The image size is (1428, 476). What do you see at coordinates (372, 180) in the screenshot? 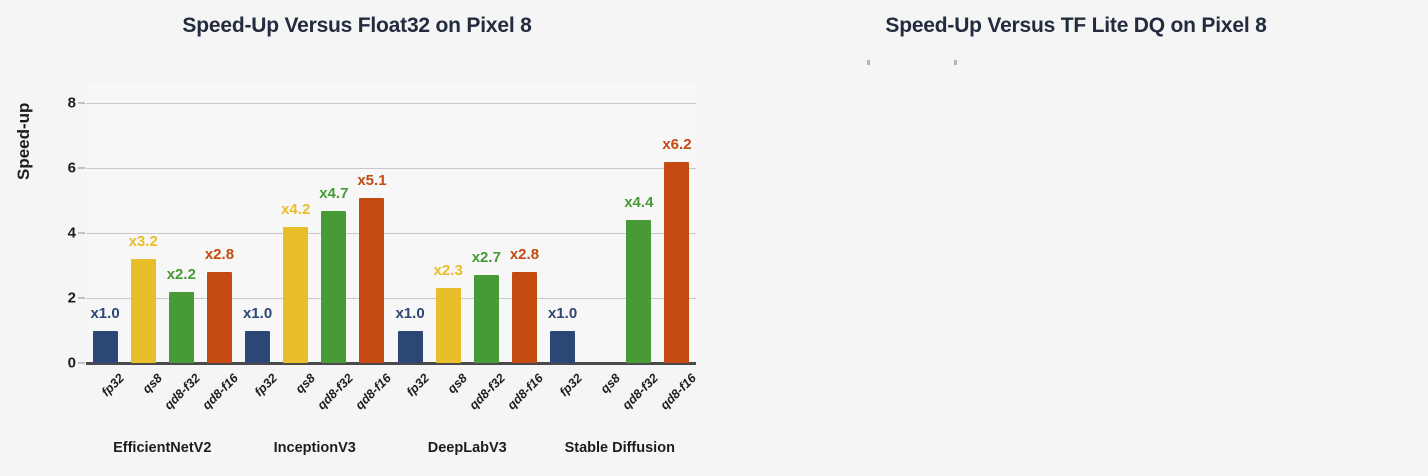
I see `bar-value-label: x5.1` at bounding box center [372, 180].